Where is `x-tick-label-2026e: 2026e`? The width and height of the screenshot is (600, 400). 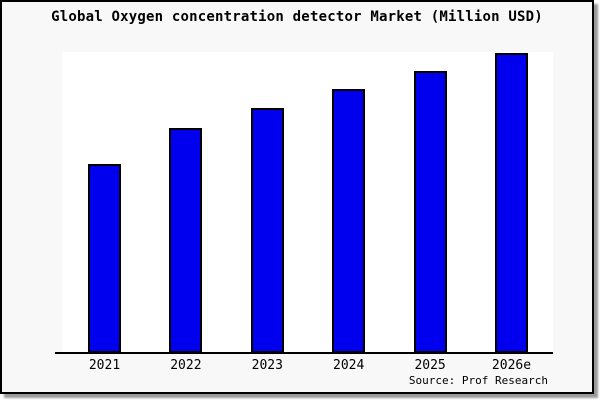 x-tick-label-2026e: 2026e is located at coordinates (511, 365).